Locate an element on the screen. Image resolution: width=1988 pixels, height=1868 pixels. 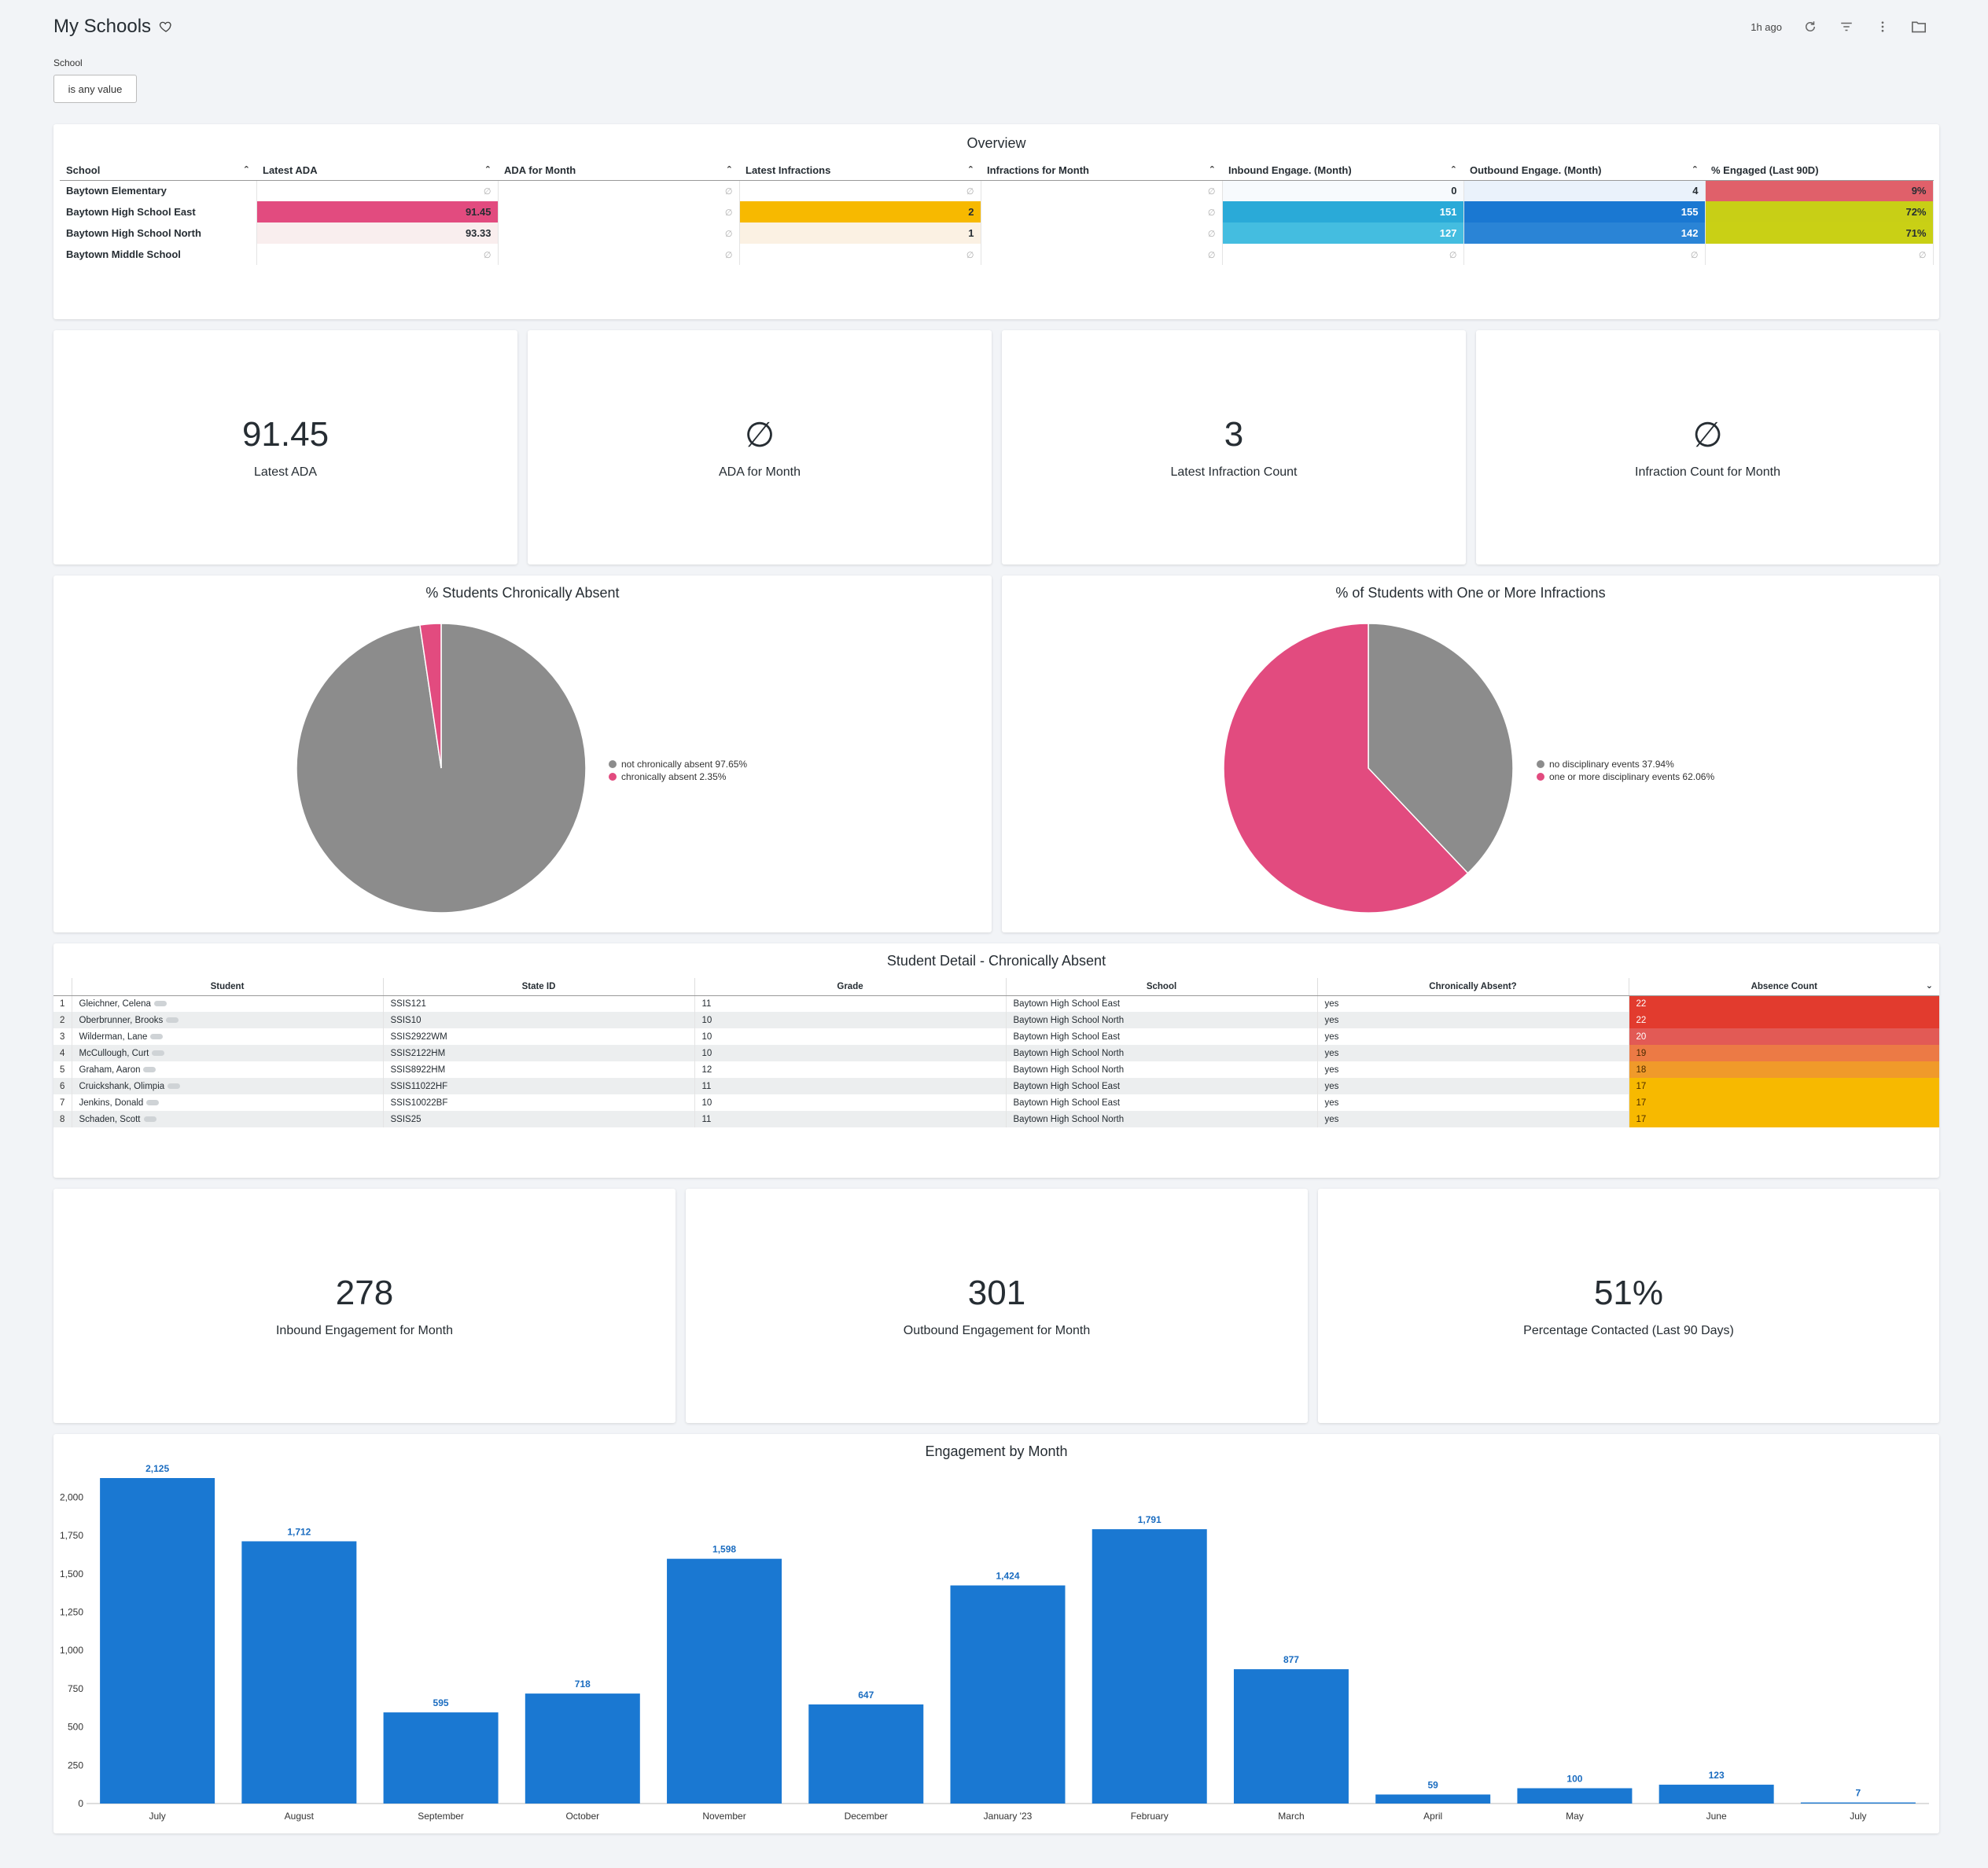
col-header-school: School ⌃ is located at coordinates (158, 171).